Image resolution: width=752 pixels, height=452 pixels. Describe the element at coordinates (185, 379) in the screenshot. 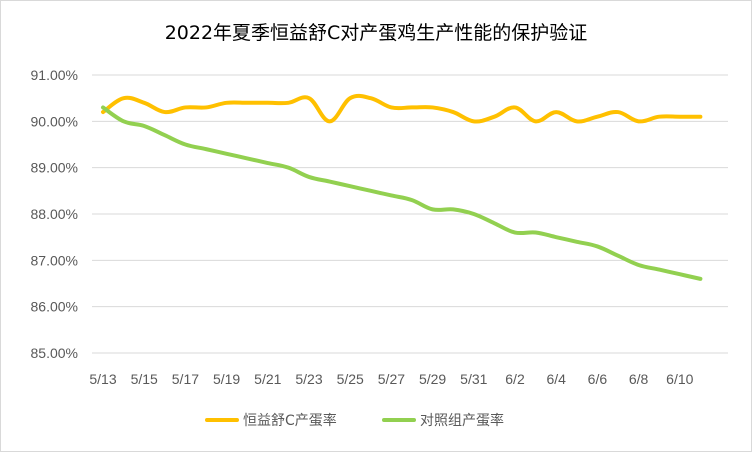

I see `x-tick-label: 5/17` at that location.